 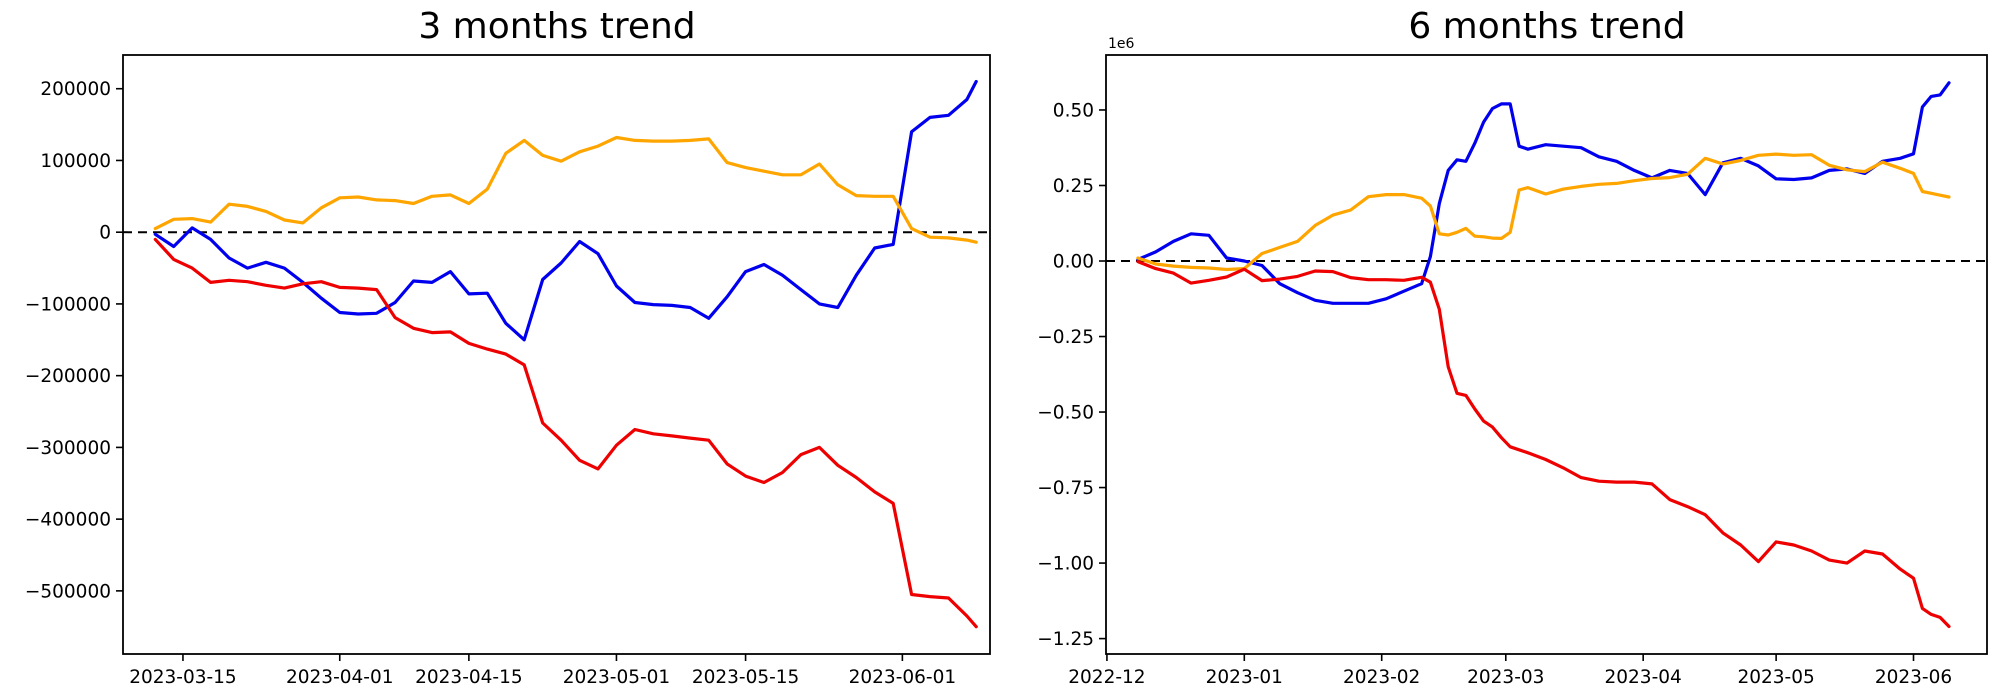 I want to click on y-tick-label: 0.00, so click(x=1073, y=262).